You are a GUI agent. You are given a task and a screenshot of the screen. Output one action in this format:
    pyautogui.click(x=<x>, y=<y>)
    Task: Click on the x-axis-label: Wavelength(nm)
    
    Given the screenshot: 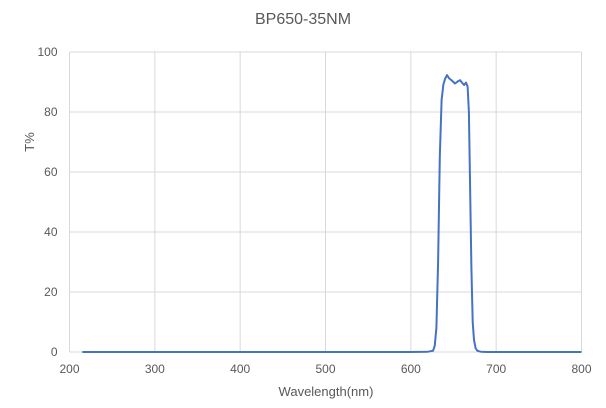 What is the action you would take?
    pyautogui.click(x=326, y=391)
    